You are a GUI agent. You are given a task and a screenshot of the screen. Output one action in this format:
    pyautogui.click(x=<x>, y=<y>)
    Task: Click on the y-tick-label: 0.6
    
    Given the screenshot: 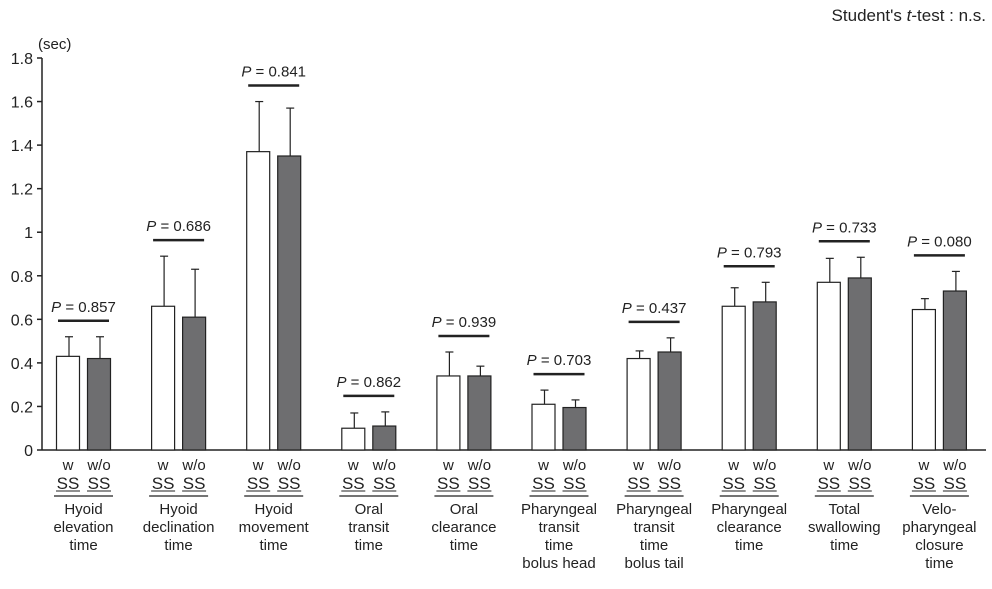 What is the action you would take?
    pyautogui.click(x=22, y=320)
    